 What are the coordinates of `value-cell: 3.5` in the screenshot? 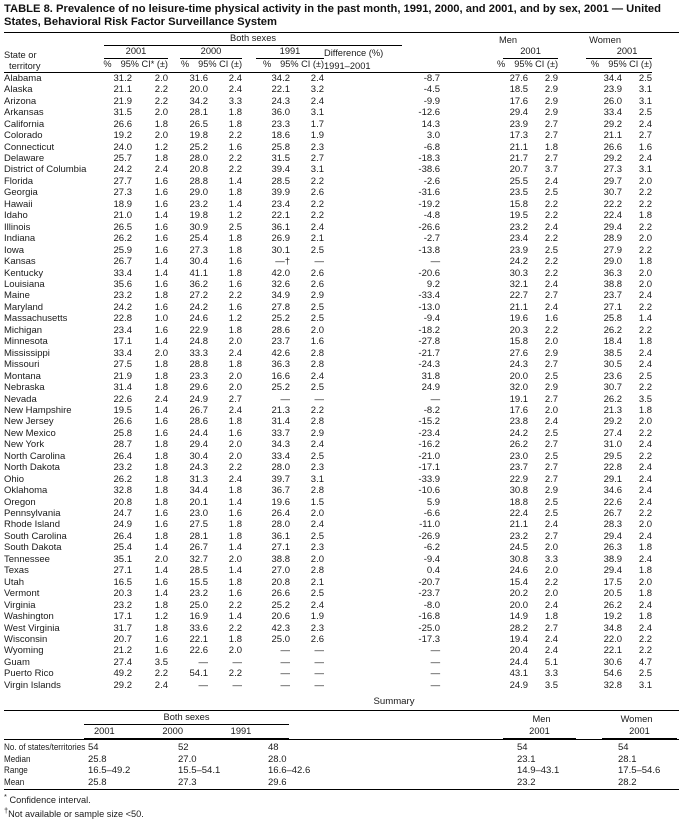 It's located at (161, 662).